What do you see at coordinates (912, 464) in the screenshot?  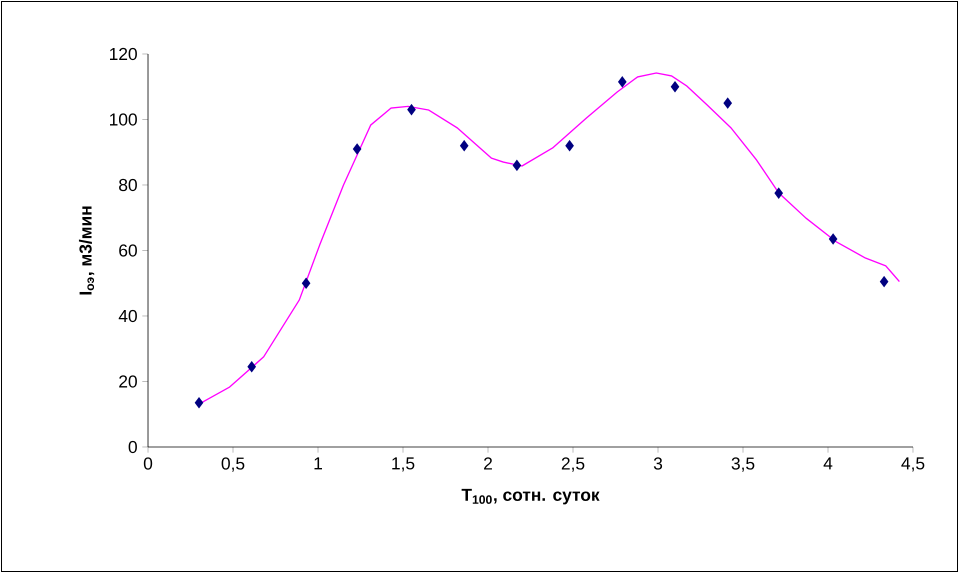 I see `x-tick-label: 4,5` at bounding box center [912, 464].